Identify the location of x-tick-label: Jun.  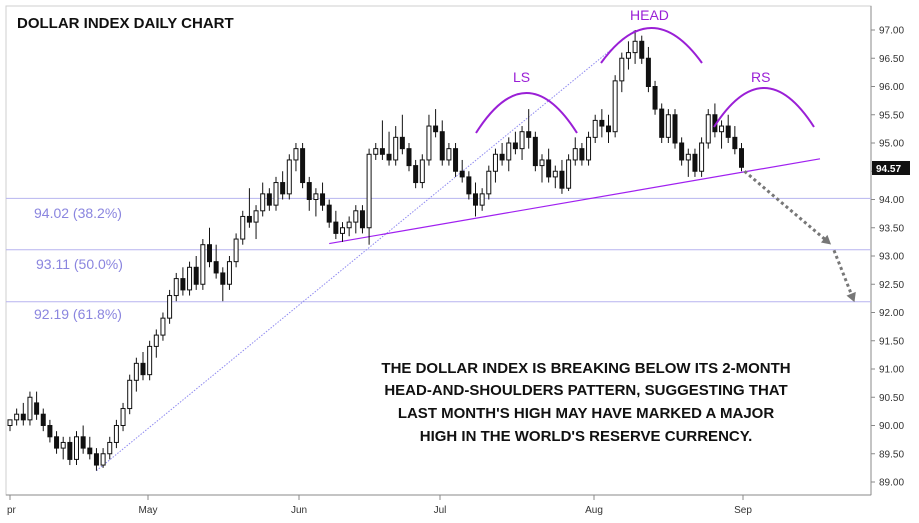
(299, 510).